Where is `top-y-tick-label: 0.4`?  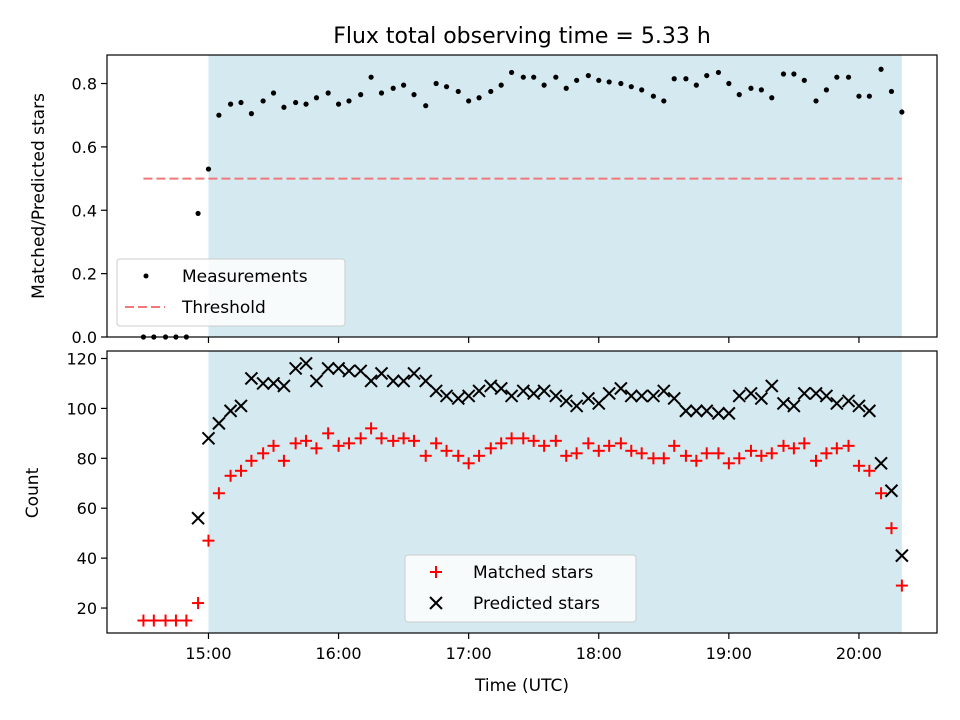 top-y-tick-label: 0.4 is located at coordinates (84, 210).